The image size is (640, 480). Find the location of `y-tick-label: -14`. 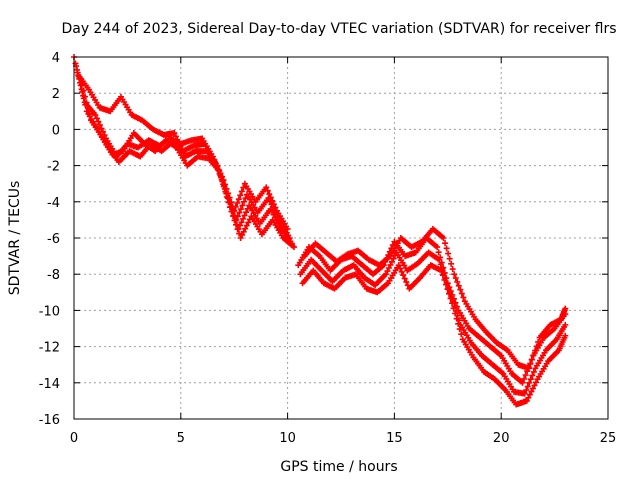

y-tick-label: -14 is located at coordinates (49, 384).